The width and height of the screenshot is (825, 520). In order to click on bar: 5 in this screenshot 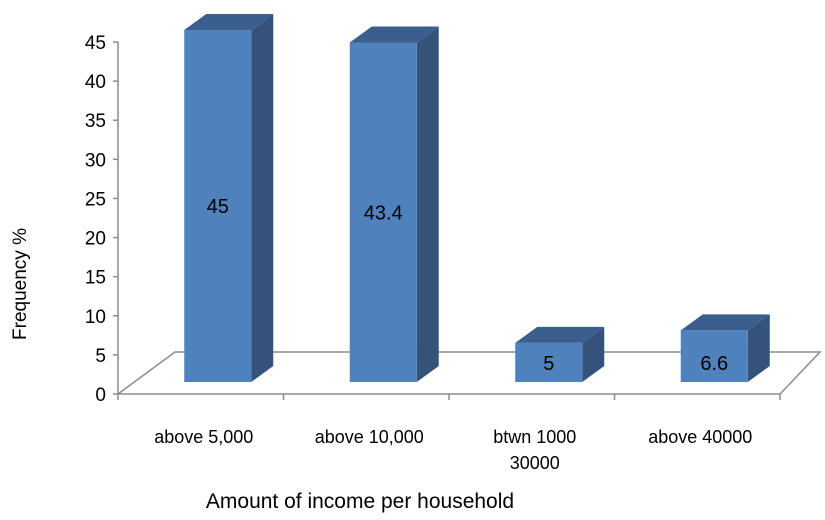, I will do `click(560, 354)`.